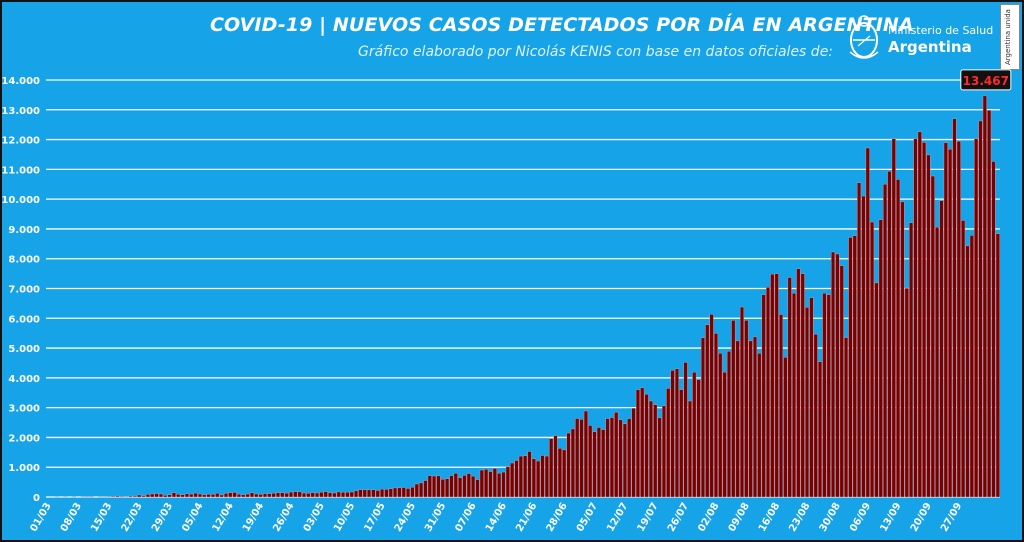 Image resolution: width=1024 pixels, height=542 pixels. What do you see at coordinates (587, 517) in the screenshot?
I see `x-tick-label: 05/07` at bounding box center [587, 517].